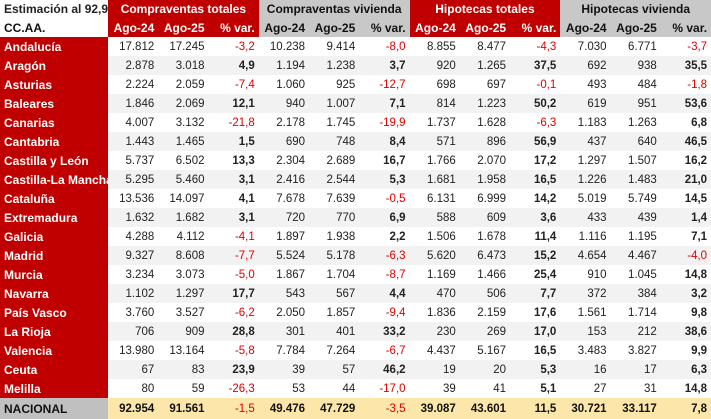 The height and width of the screenshot is (419, 711). I want to click on value-cell: 2.544, so click(334, 179).